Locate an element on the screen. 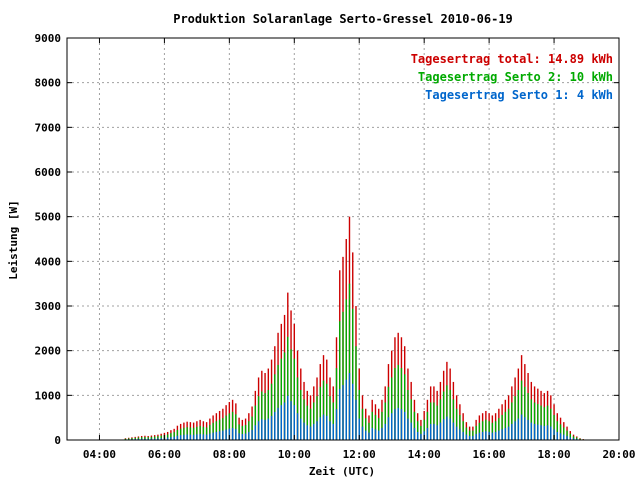  x-tick-label: 04:00 is located at coordinates (99, 454).